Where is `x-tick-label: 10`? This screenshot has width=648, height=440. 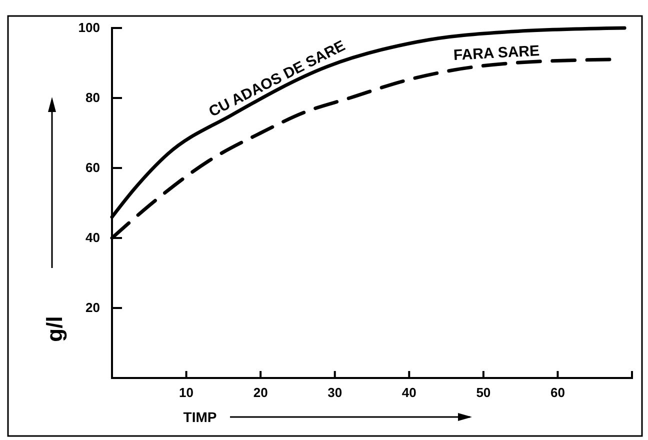
x-tick-label: 10 is located at coordinates (186, 392).